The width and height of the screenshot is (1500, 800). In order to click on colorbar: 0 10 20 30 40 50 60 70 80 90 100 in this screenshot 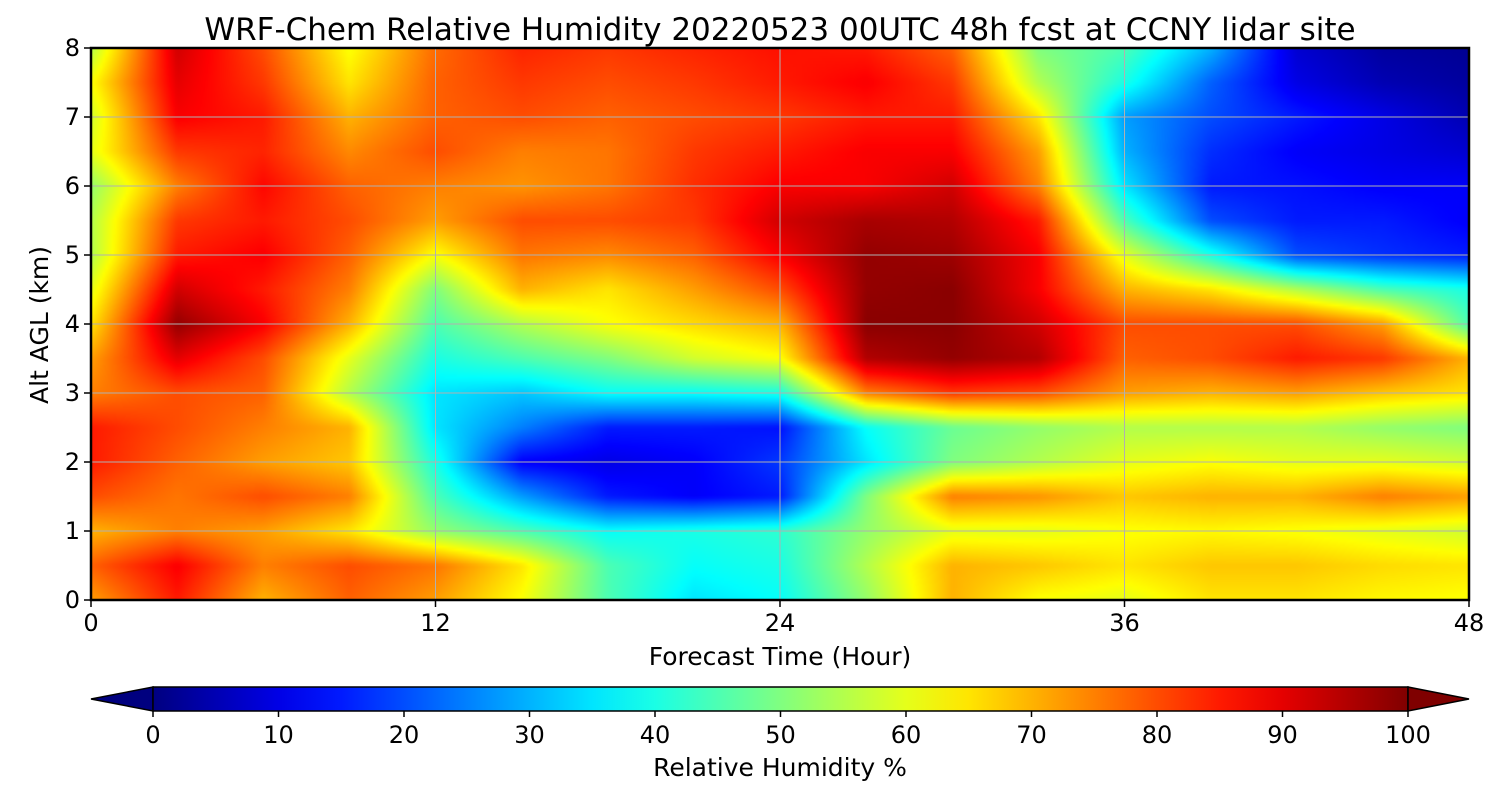, I will do `click(780, 717)`.